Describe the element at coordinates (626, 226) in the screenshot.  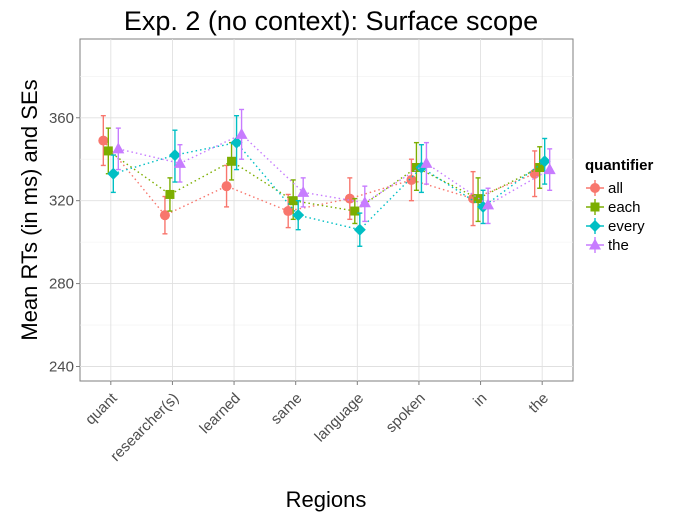
I see `legend-label: every` at that location.